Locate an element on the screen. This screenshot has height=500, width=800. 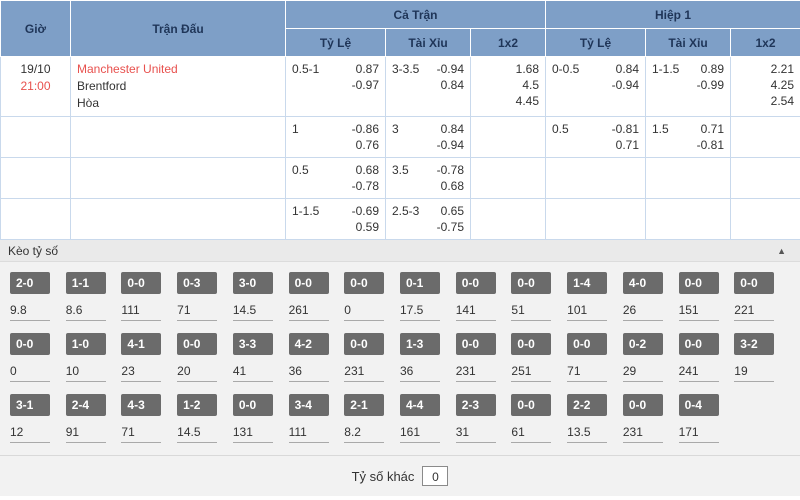
score-button: 4-1 is located at coordinates (141, 344).